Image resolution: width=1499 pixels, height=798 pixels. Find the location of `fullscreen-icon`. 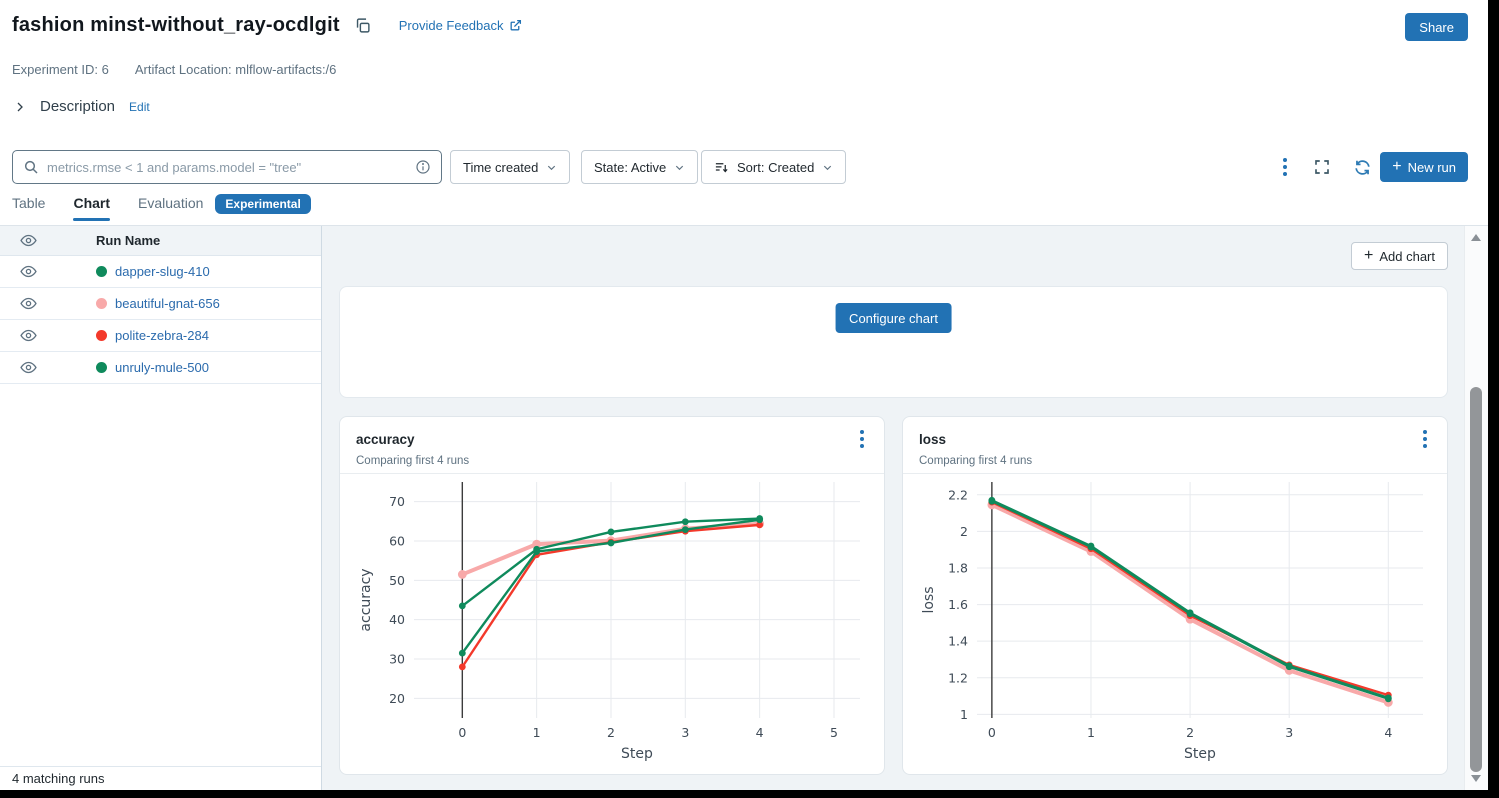

fullscreen-icon is located at coordinates (1322, 167).